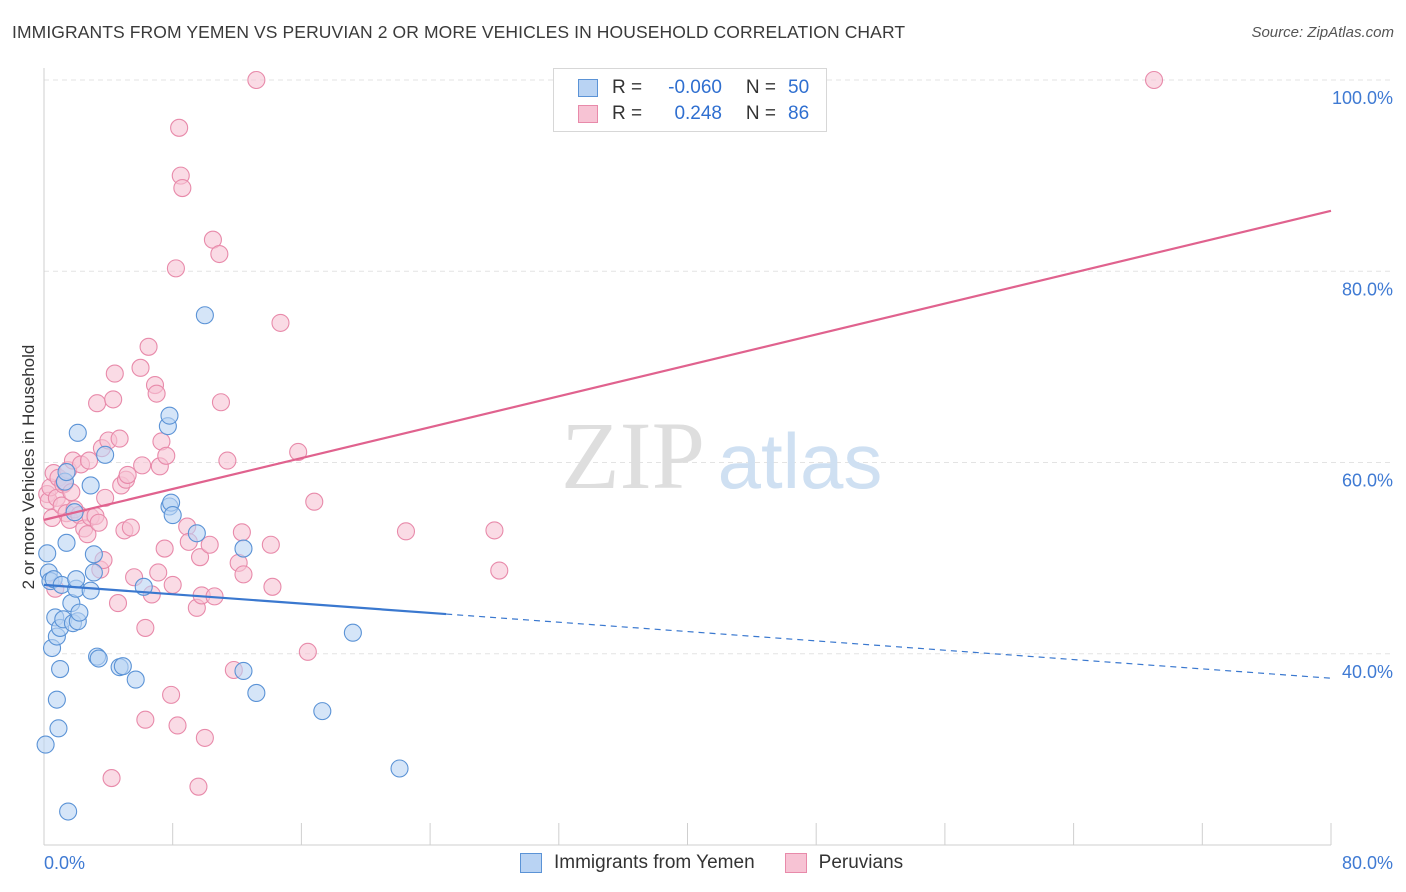 The width and height of the screenshot is (1406, 892). I want to click on series-swatch-yemen, so click(531, 863).